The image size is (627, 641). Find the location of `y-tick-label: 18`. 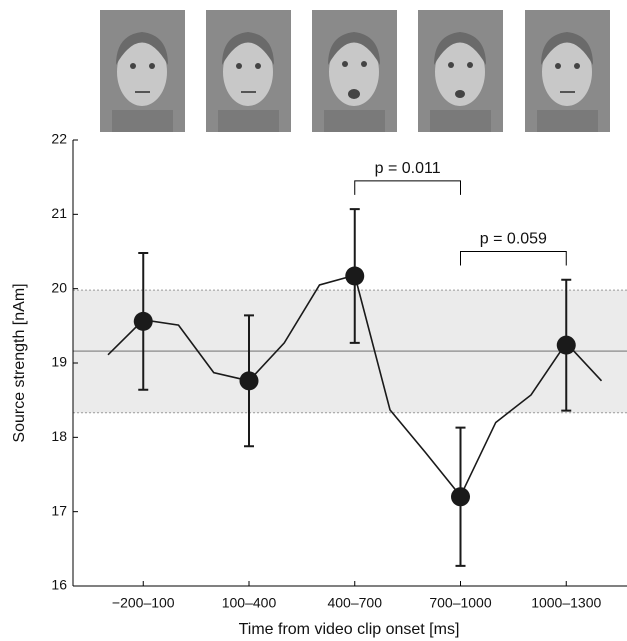

y-tick-label: 18 is located at coordinates (59, 436).